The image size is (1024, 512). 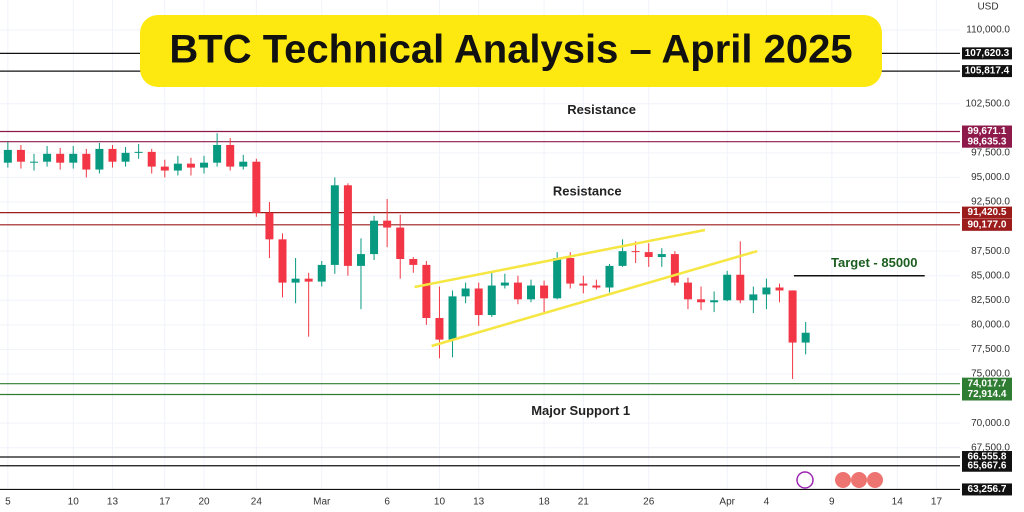 I want to click on event-icon, so click(x=859, y=480).